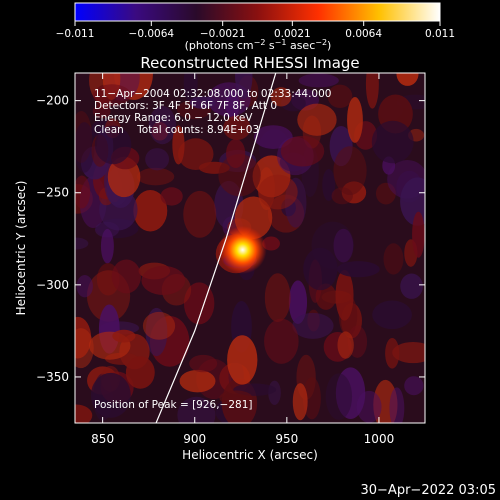 The width and height of the screenshot is (500, 500). What do you see at coordinates (281, 42) in the screenshot?
I see `unit-exponent: −1` at bounding box center [281, 42].